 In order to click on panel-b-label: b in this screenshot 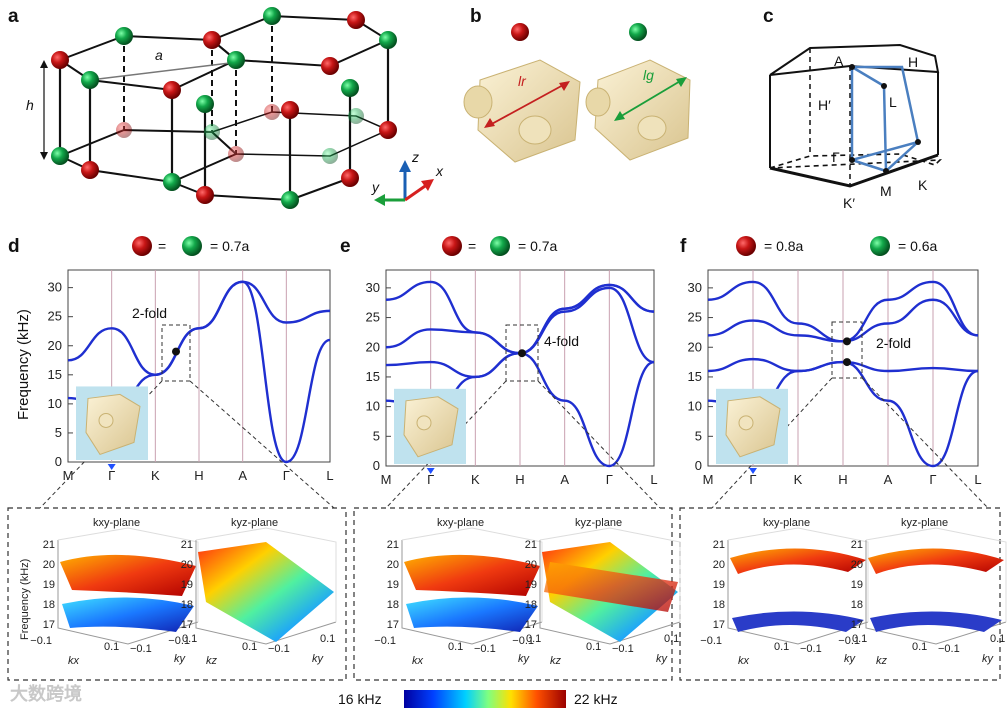, I will do `click(476, 16)`.